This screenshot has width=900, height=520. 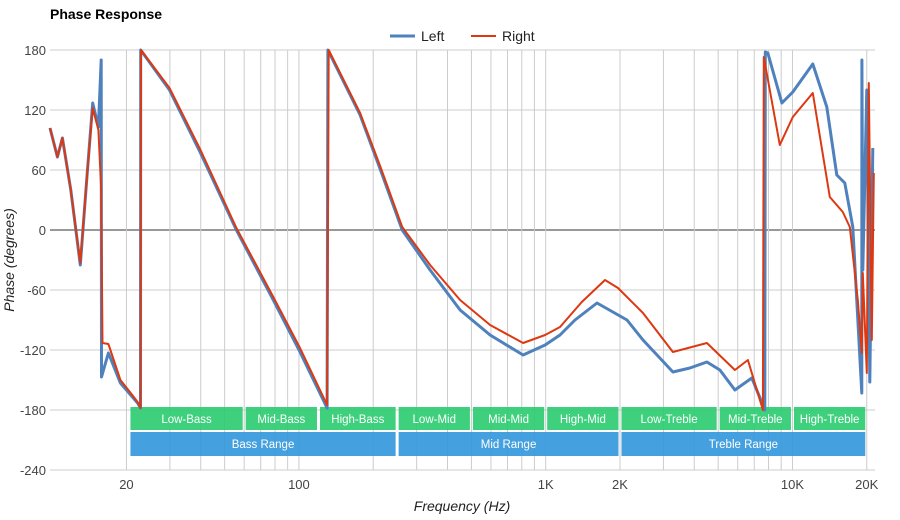 I want to click on band-high-mid, so click(x=583, y=418).